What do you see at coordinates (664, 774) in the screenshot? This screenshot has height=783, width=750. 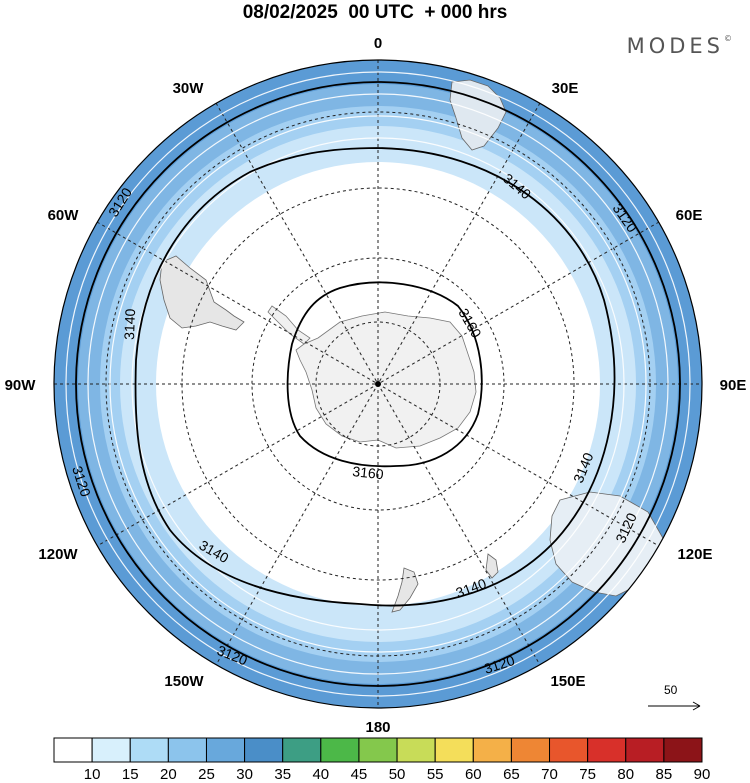 I see `colorbar-tick-label: 85` at bounding box center [664, 774].